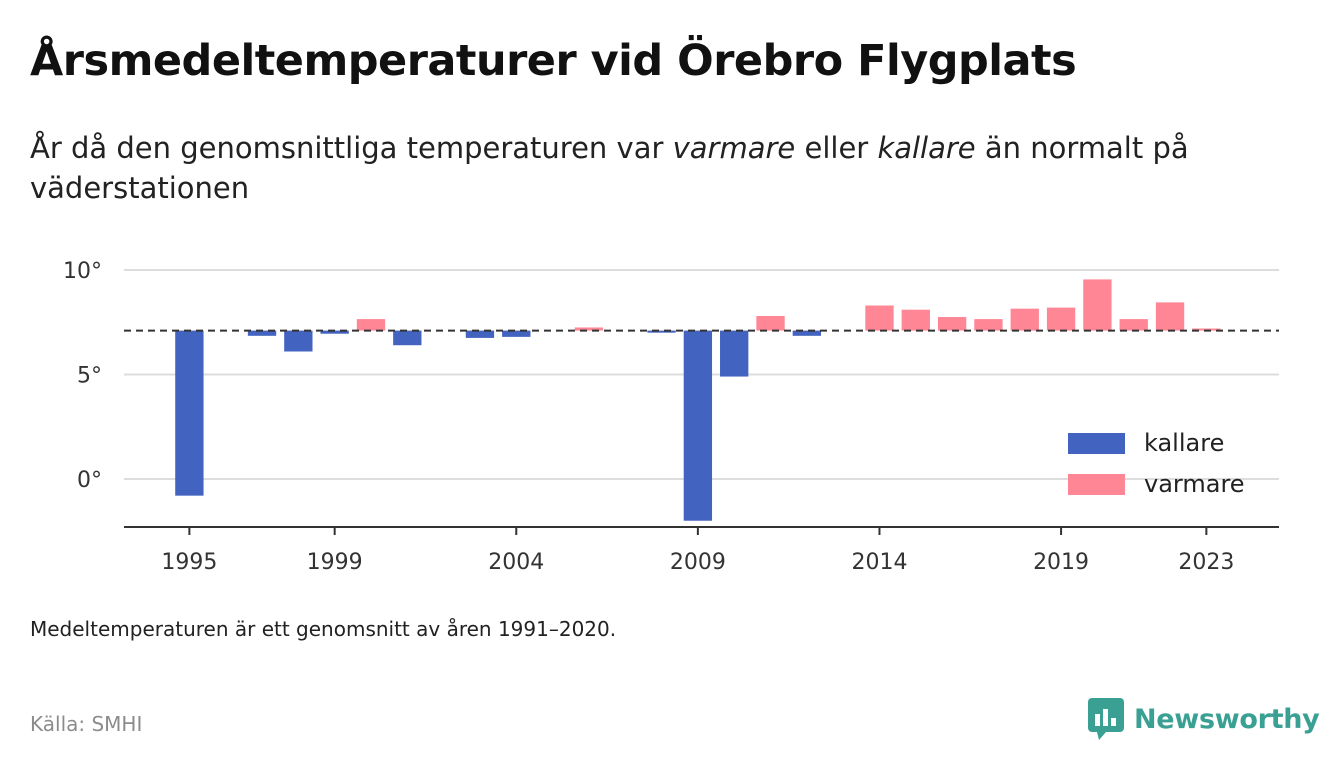 This screenshot has height=771, width=1340. Describe the element at coordinates (1170, 316) in the screenshot. I see `bar-2022` at that location.